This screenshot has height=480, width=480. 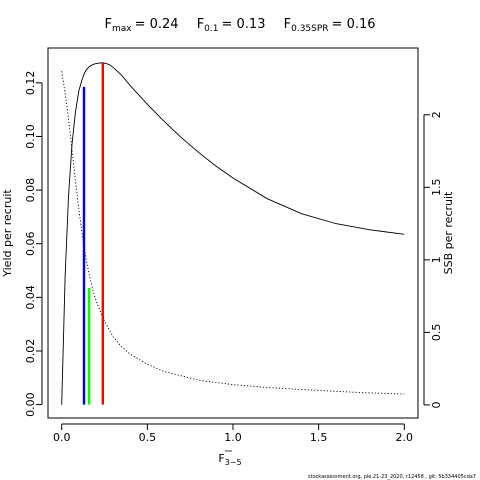 I want to click on y-left-tick-label: 0.04, so click(x=30, y=297).